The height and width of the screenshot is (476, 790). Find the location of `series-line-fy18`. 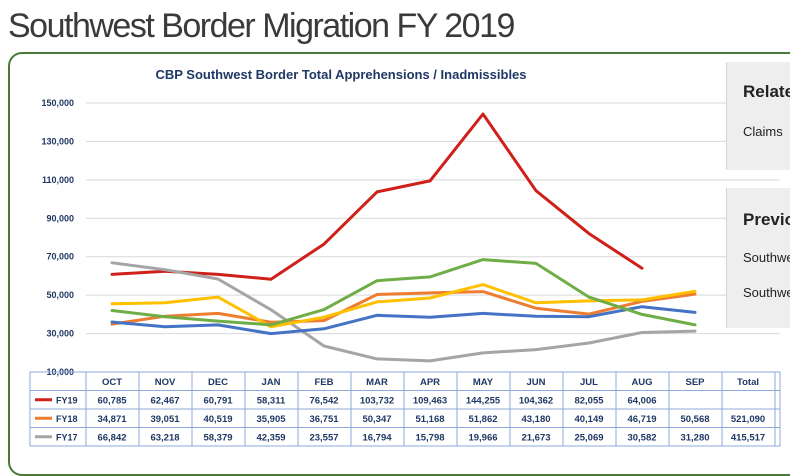

series-line-fy18 is located at coordinates (403, 308).